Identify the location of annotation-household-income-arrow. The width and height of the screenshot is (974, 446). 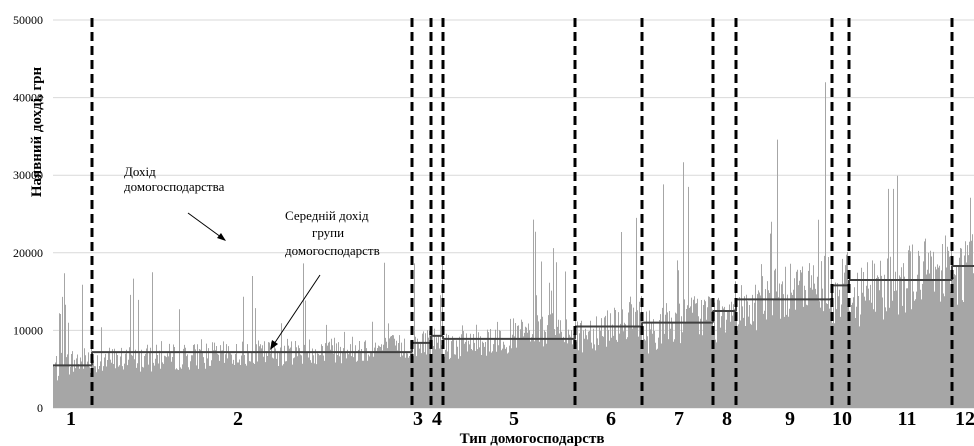
(206, 226).